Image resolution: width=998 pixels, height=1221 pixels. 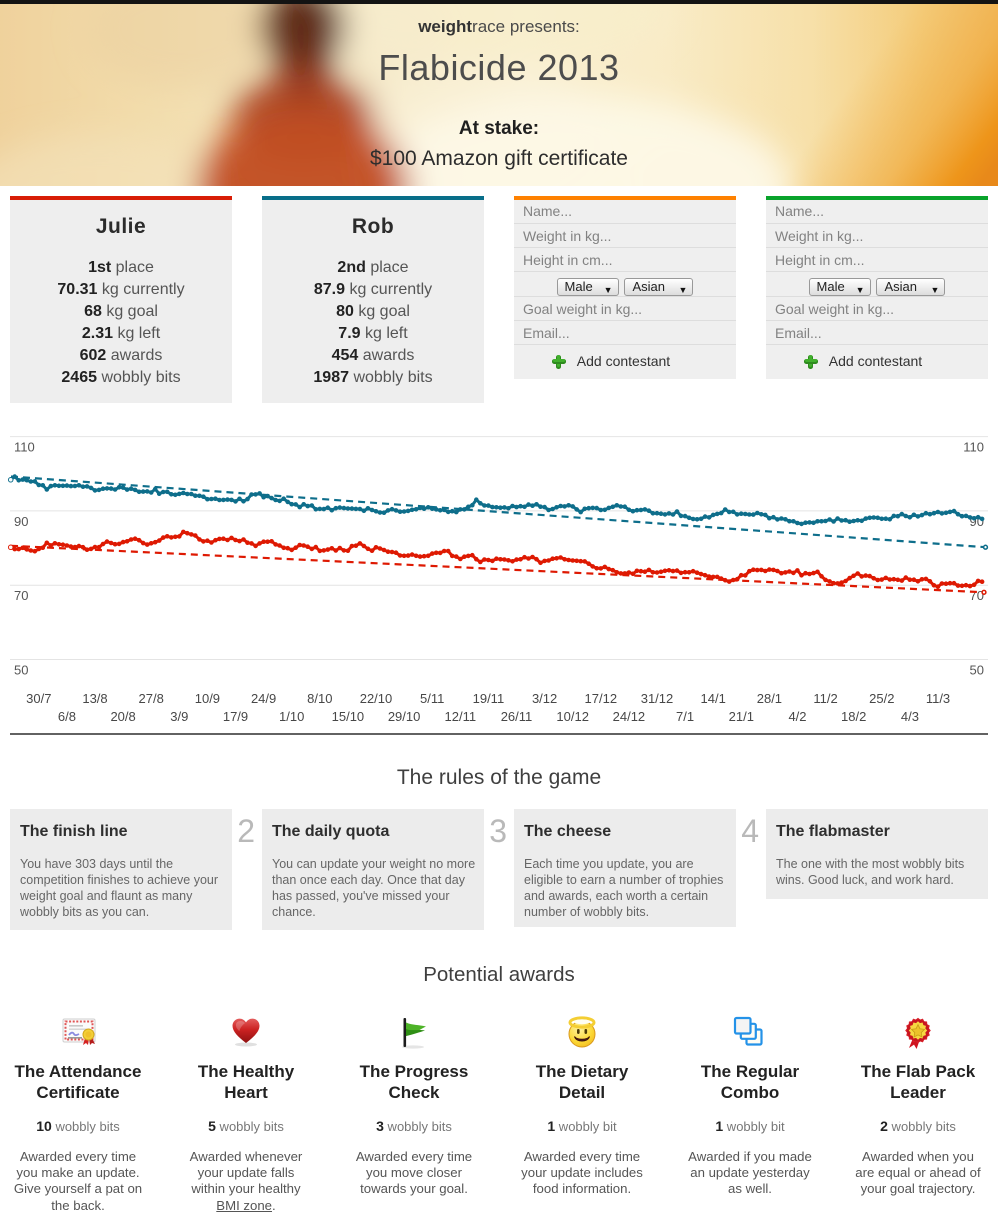 What do you see at coordinates (629, 716) in the screenshot?
I see `svg-text: 24/12` at bounding box center [629, 716].